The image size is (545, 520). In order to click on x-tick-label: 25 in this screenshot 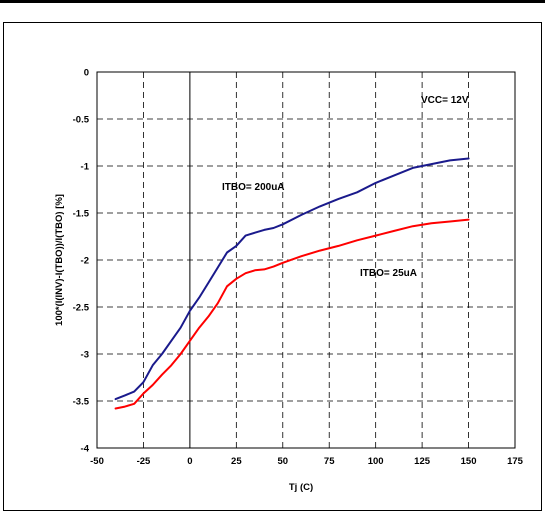, I will do `click(236, 461)`.